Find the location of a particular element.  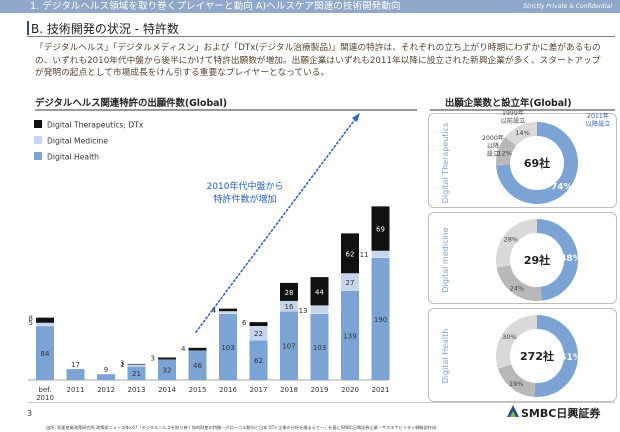

bar-chart-title: デジタルヘルス関連特許の出願件数(Global) is located at coordinates (131, 103).